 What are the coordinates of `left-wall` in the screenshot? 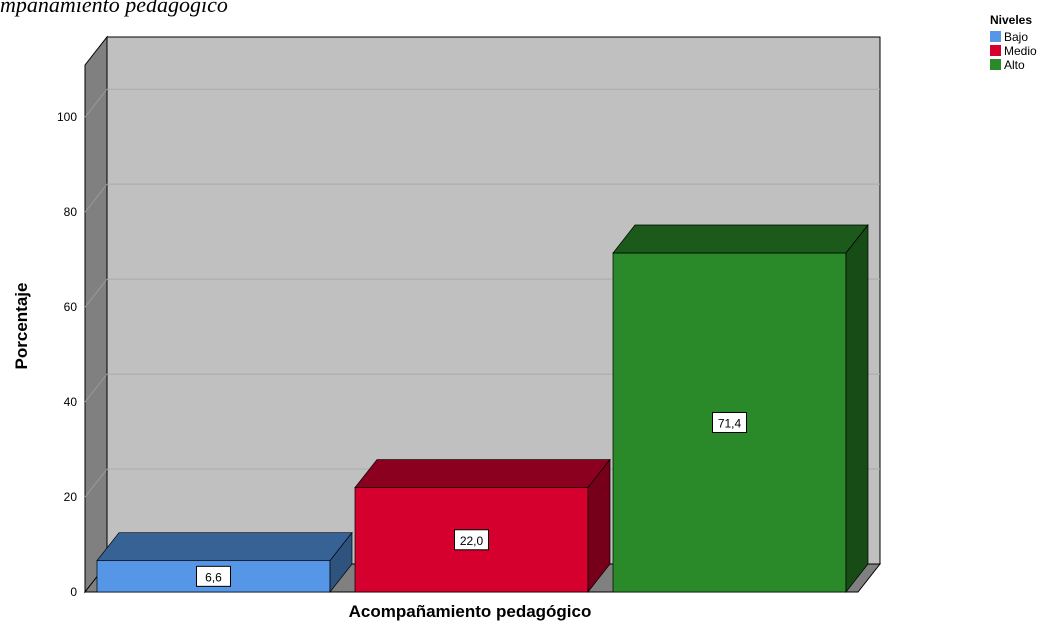 It's located at (96, 314).